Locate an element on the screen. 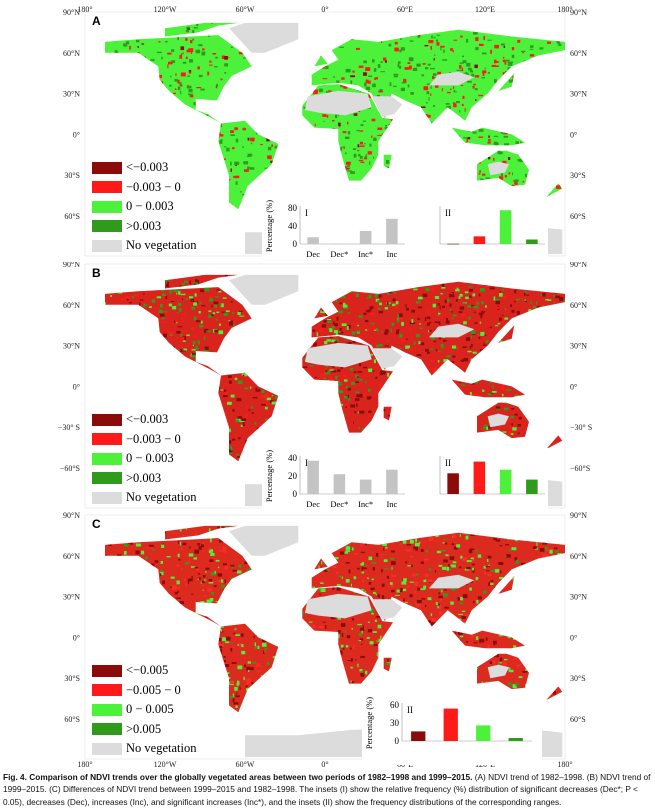 Image resolution: width=655 pixels, height=808 pixels. lon-label-top: 120°E is located at coordinates (485, 9).